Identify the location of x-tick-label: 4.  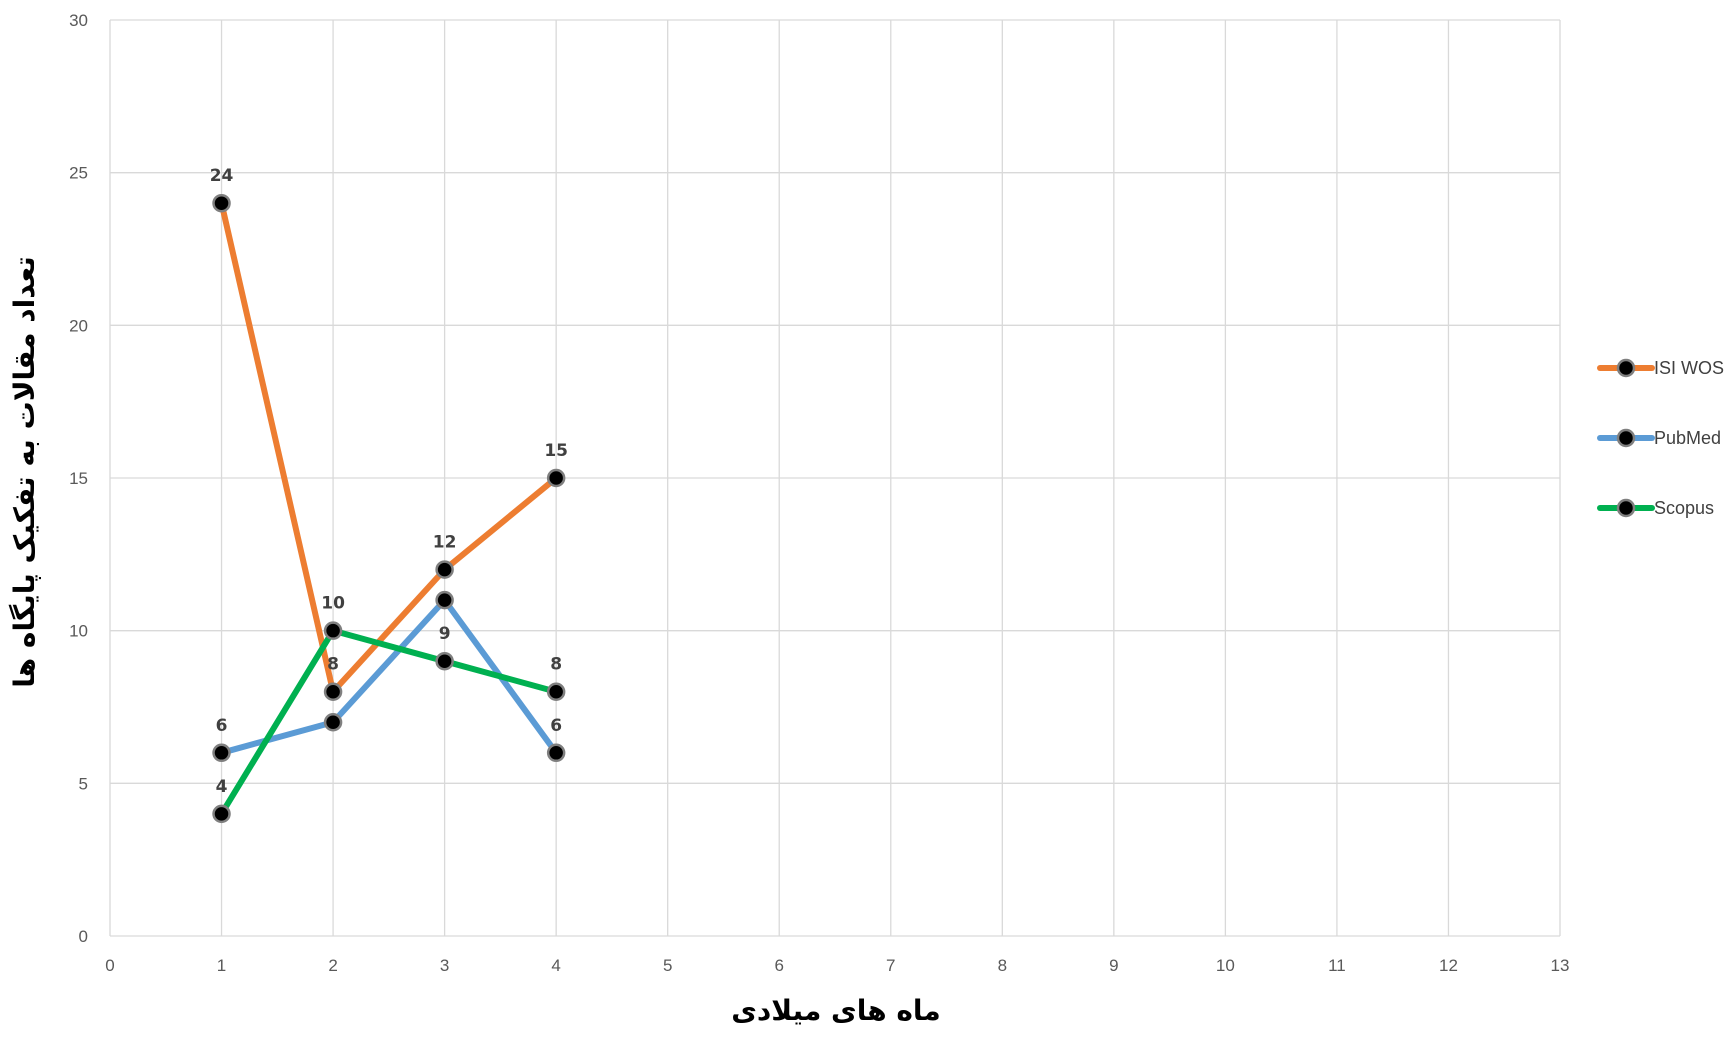
(555, 965).